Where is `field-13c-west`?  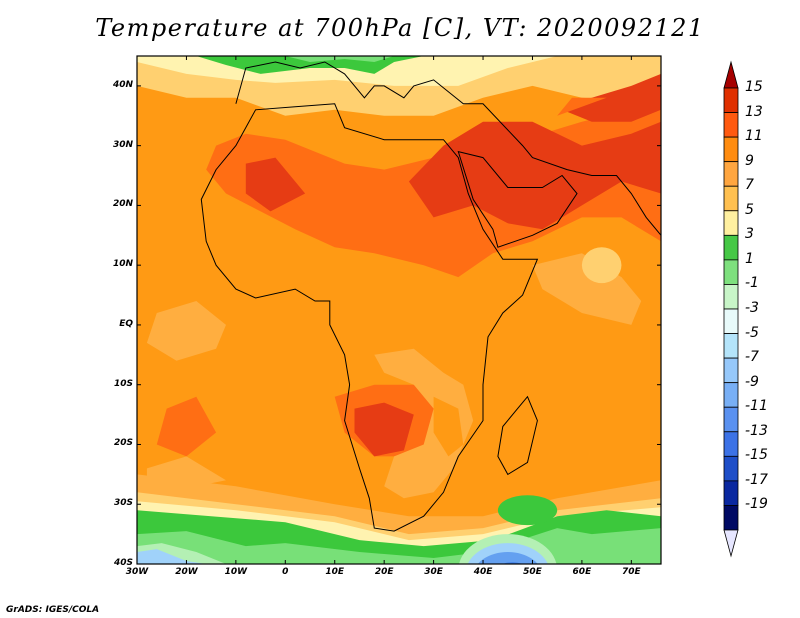 field-13c-west is located at coordinates (275, 184).